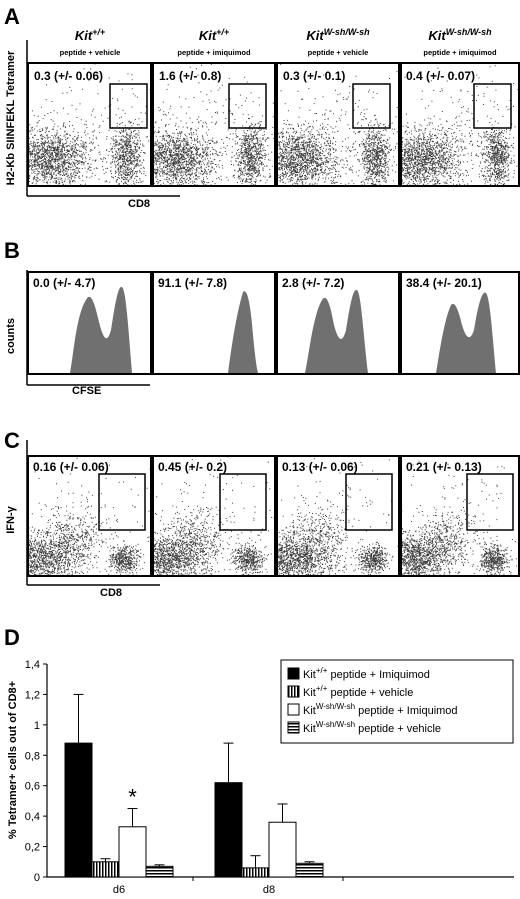 The image size is (520, 899). I want to click on panel-b-col-2-frame, so click(214, 323).